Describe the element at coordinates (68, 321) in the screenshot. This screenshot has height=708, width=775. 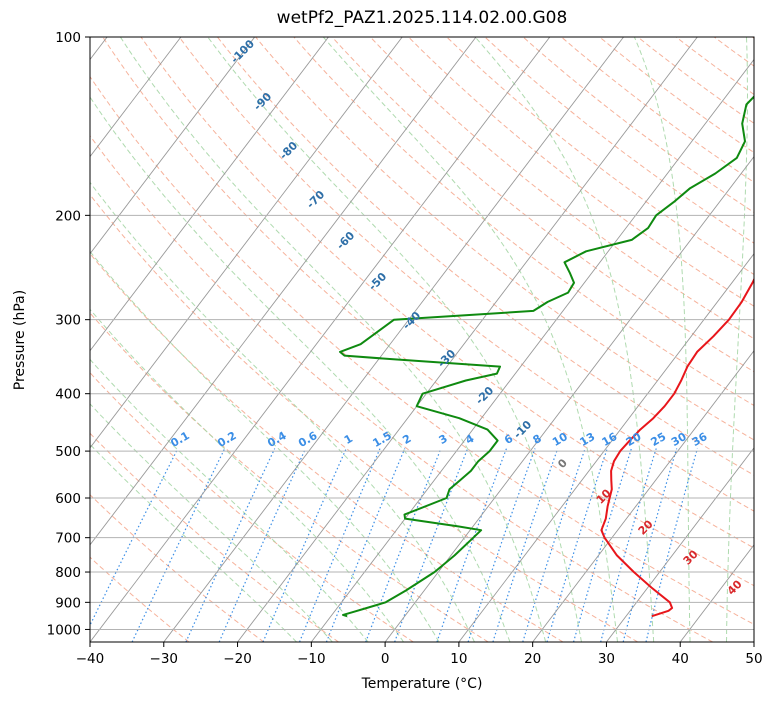
I see `y-tick-label: 300` at that location.